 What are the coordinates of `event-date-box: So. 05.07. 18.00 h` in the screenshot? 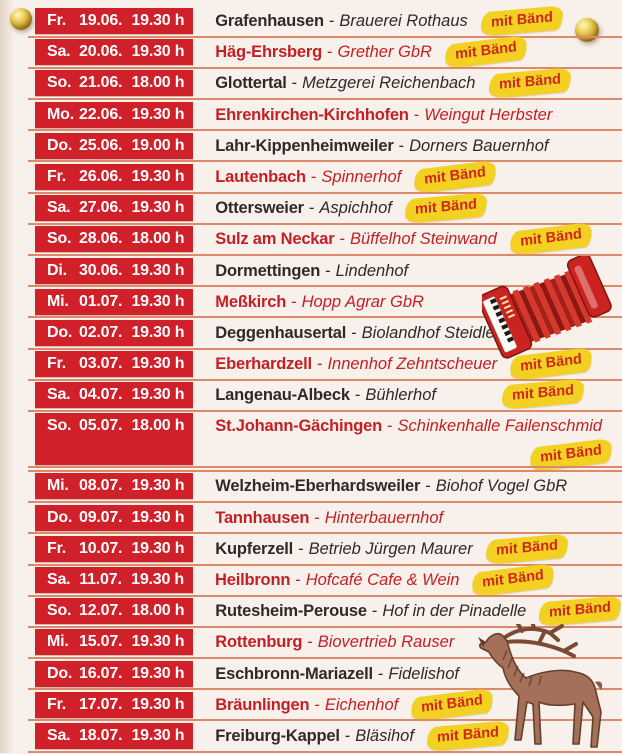 It's located at (114, 439).